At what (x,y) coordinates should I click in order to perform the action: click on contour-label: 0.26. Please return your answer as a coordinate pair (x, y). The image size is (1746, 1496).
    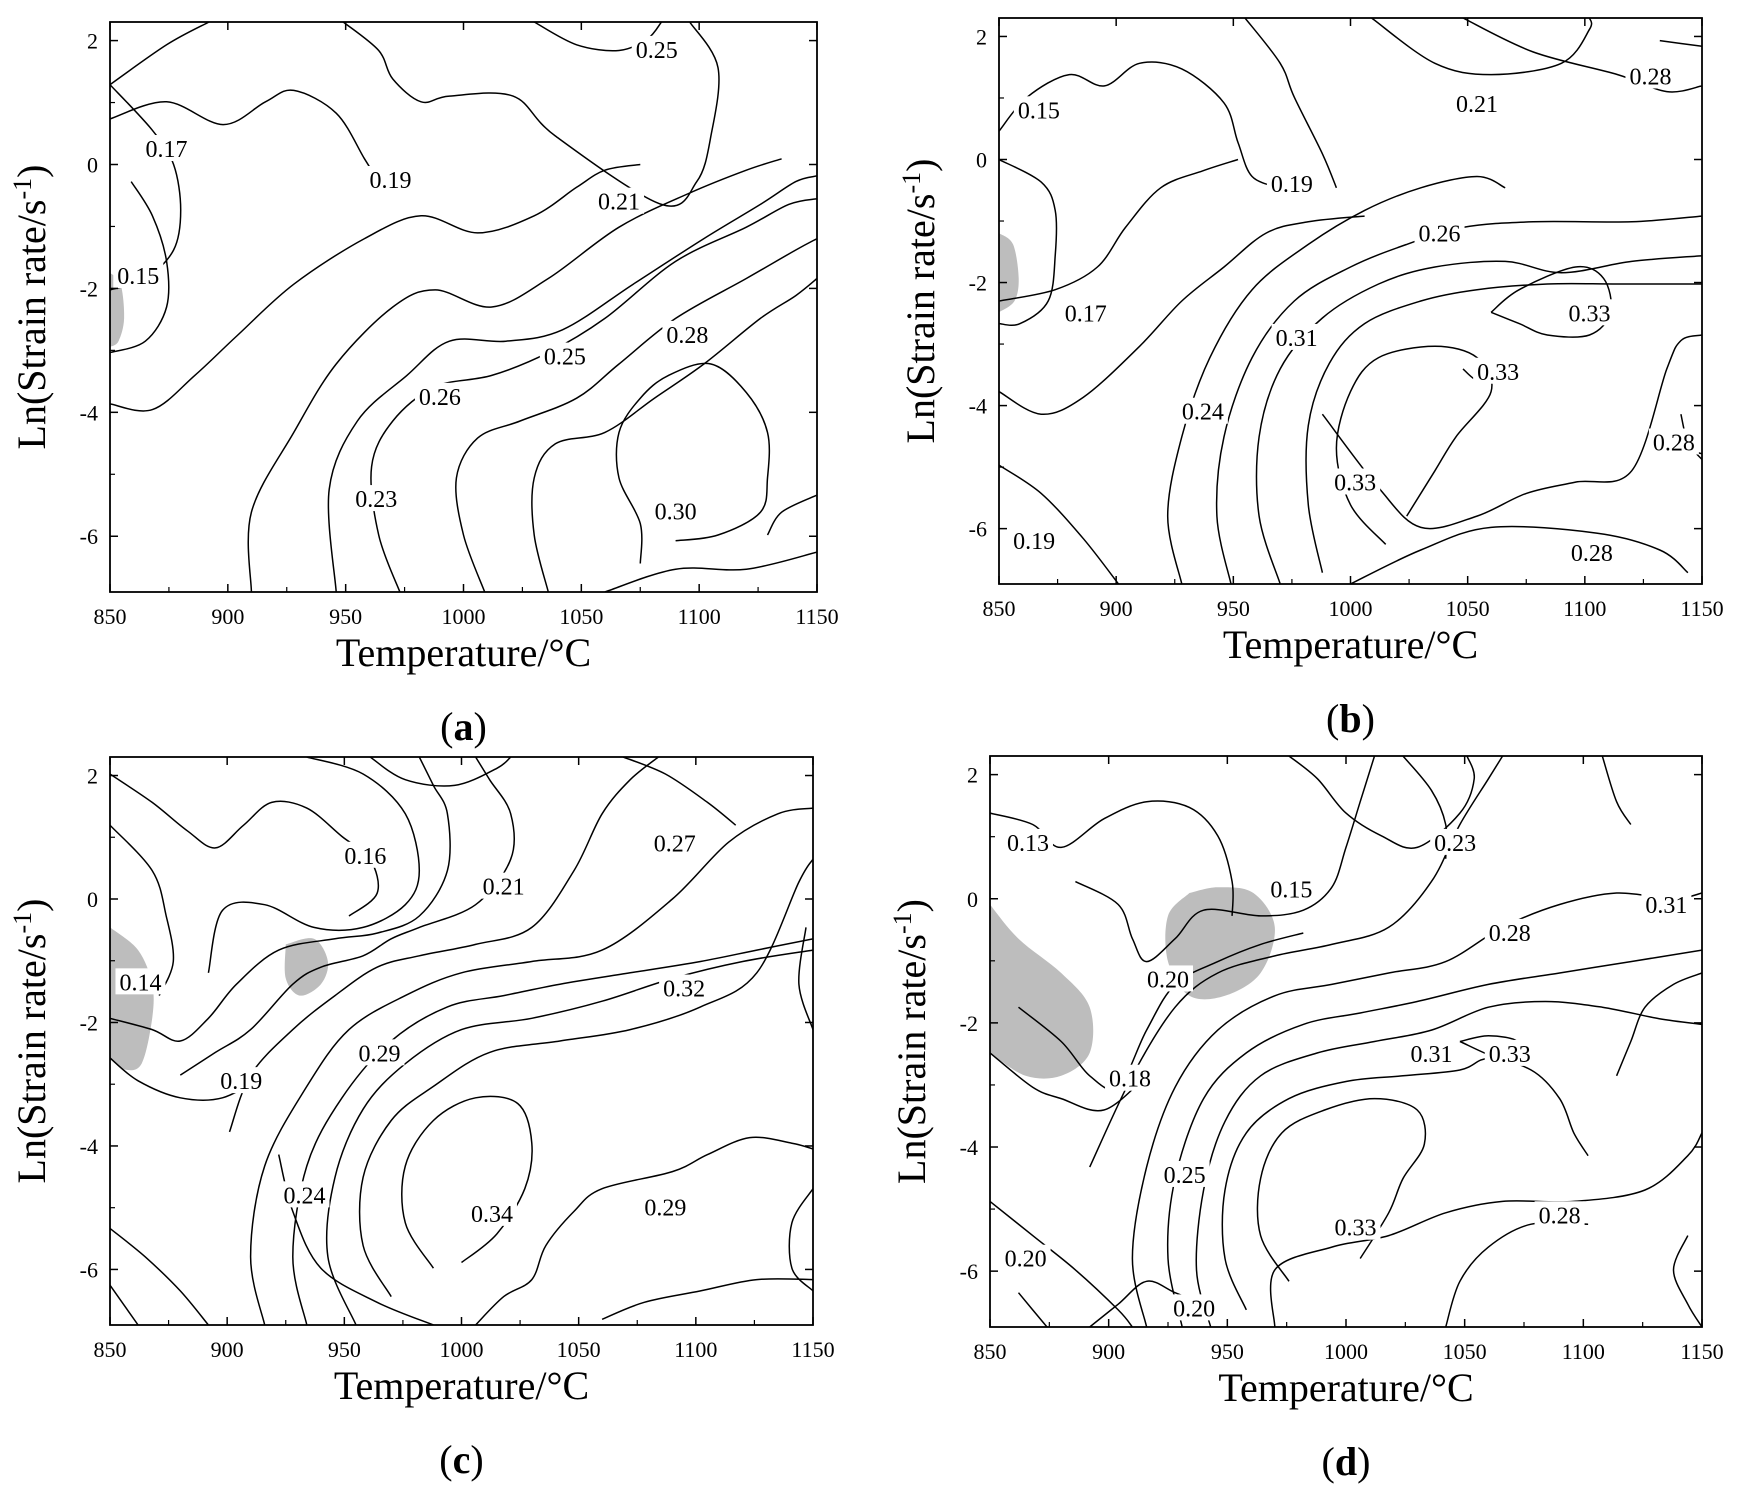
    Looking at the image, I should click on (440, 398).